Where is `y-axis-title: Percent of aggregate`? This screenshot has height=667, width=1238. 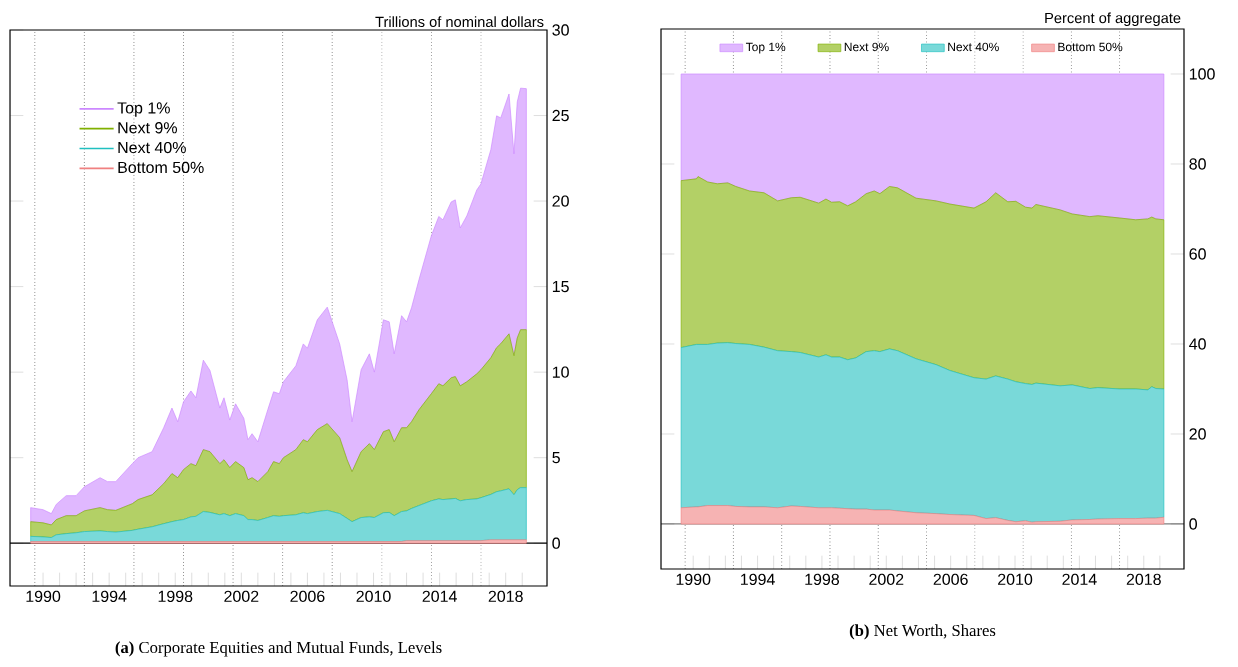
y-axis-title: Percent of aggregate is located at coordinates (1113, 19).